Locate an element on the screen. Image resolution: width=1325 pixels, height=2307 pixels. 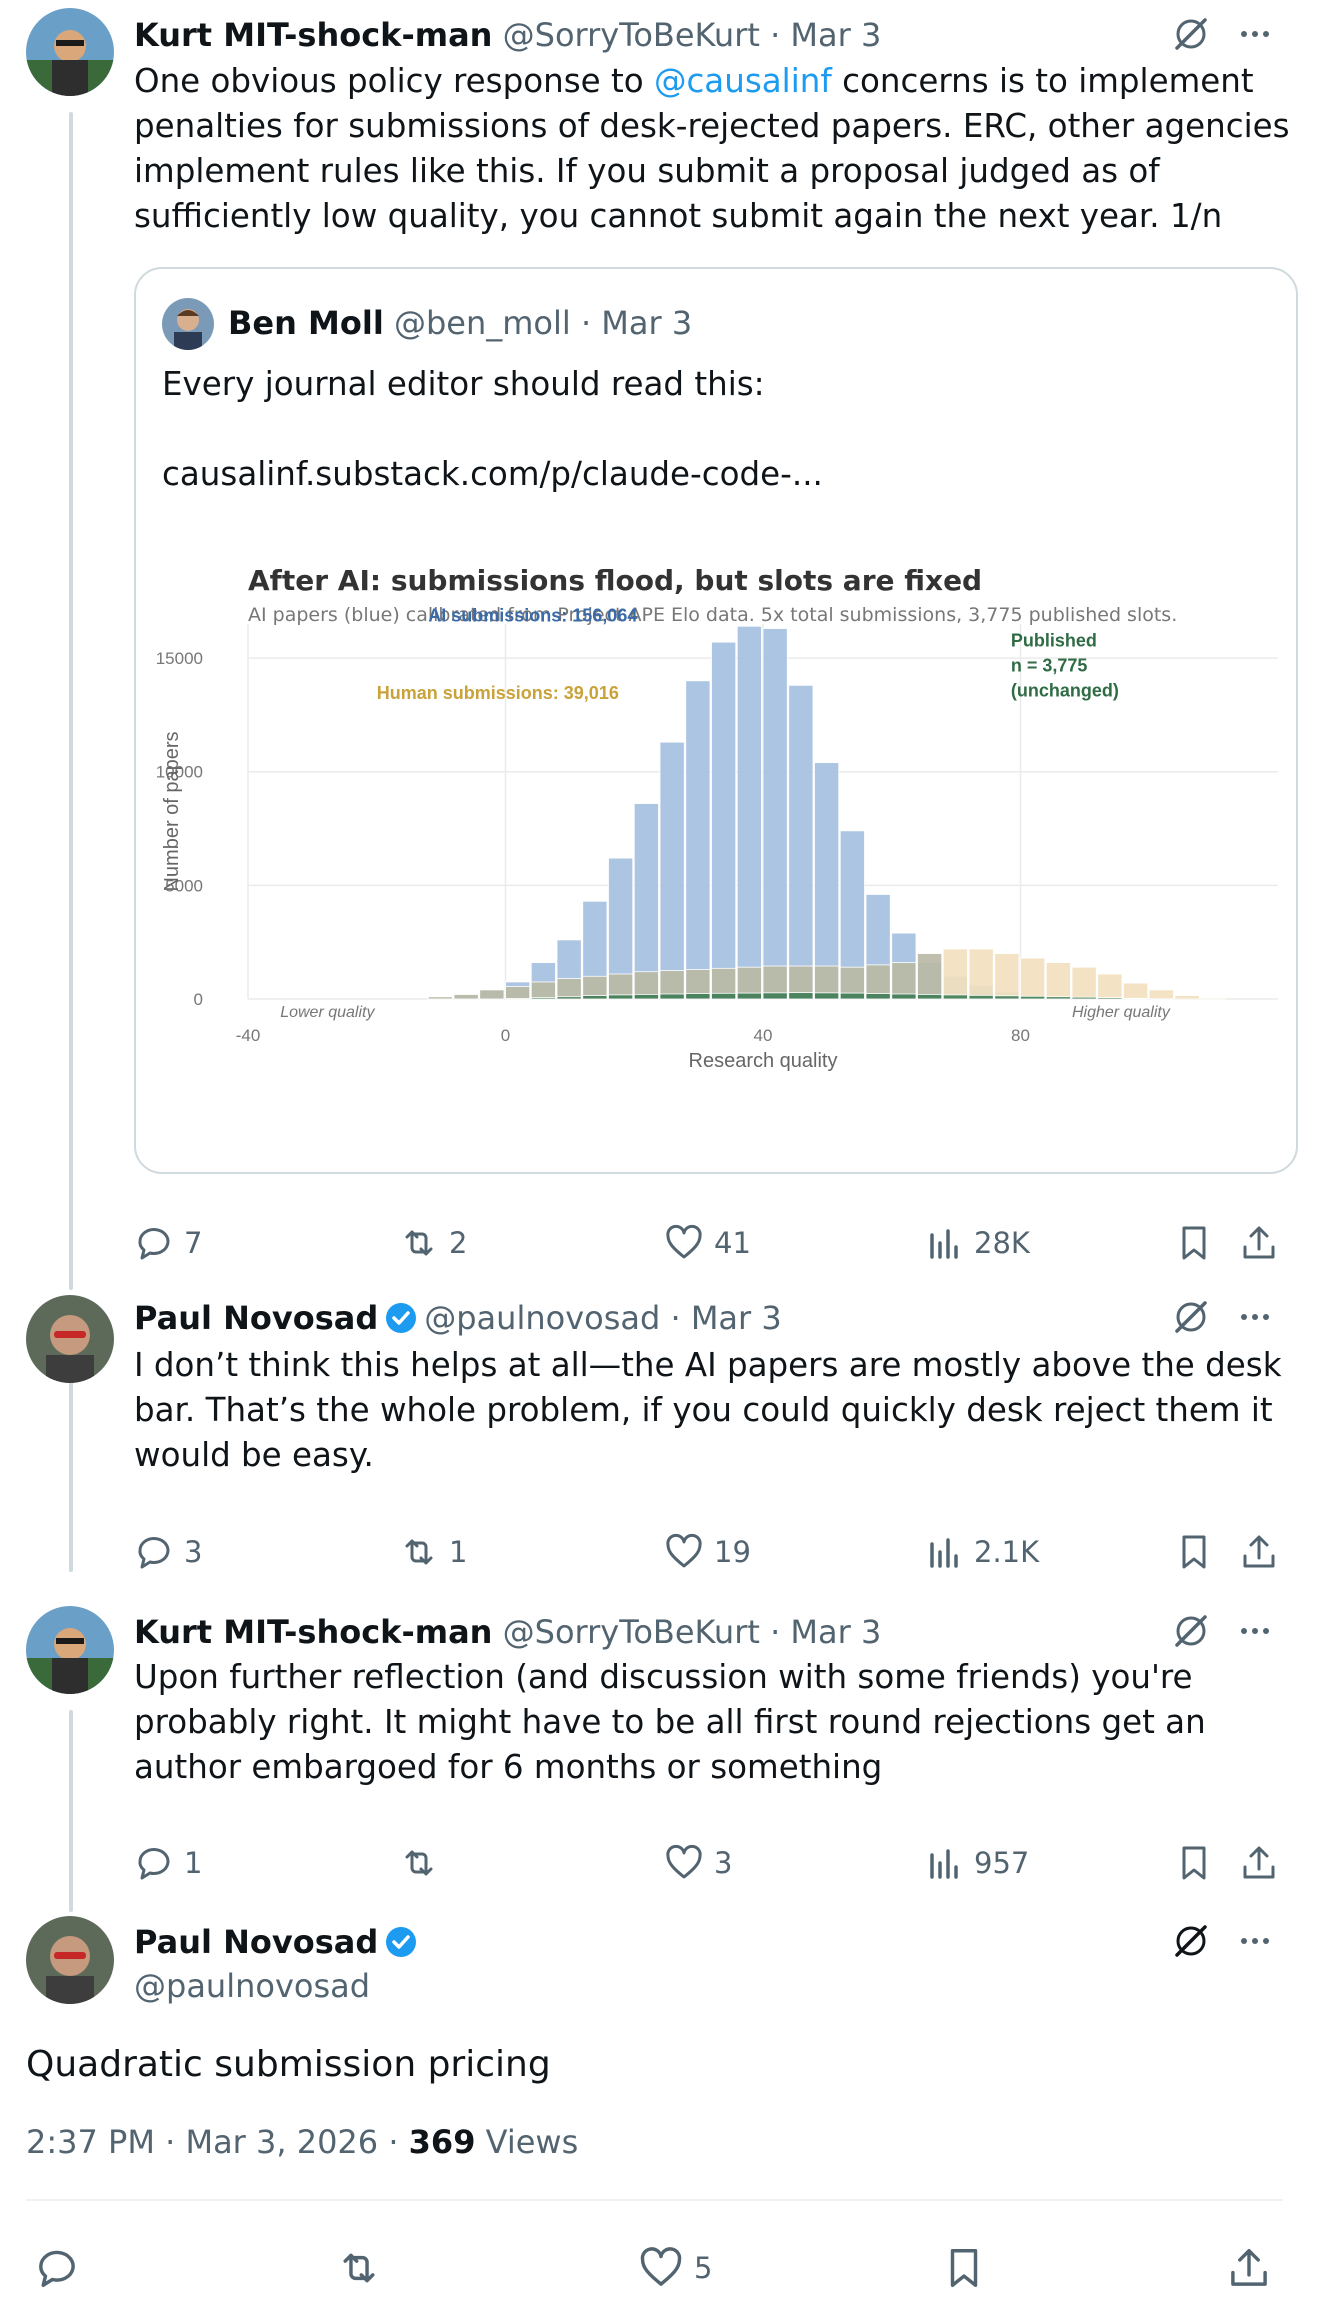
views-count: 28K is located at coordinates (1002, 1243).